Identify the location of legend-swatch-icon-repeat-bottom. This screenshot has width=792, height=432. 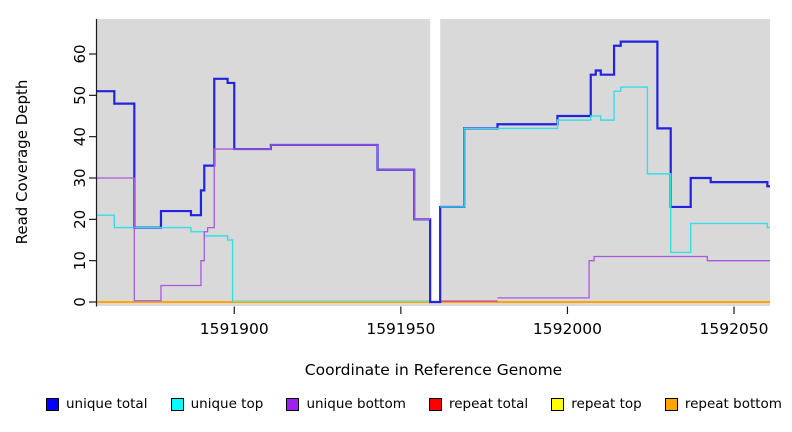
(671, 404).